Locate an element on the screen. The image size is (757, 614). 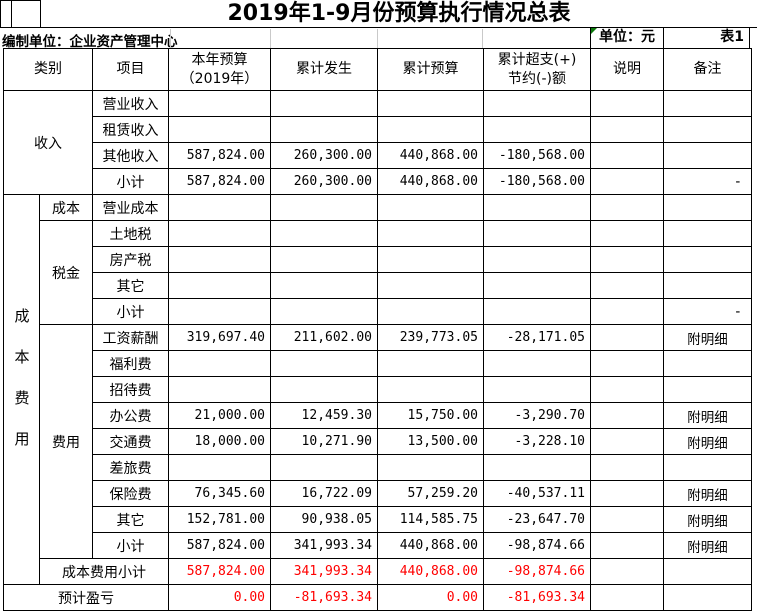
diff-cell: -3,228.10 is located at coordinates (537, 441).